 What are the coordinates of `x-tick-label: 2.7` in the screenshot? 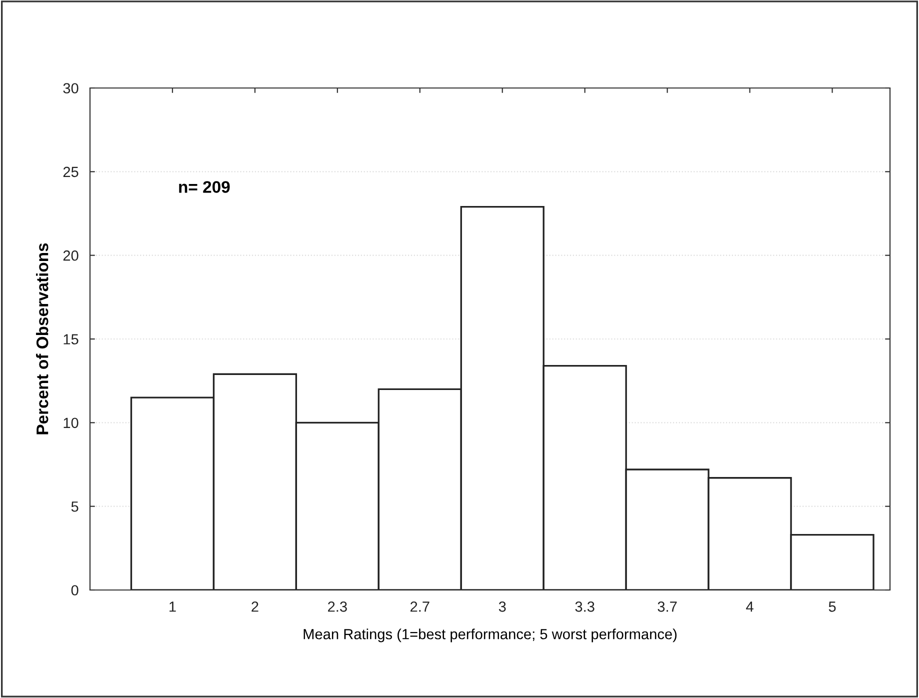 It's located at (420, 606).